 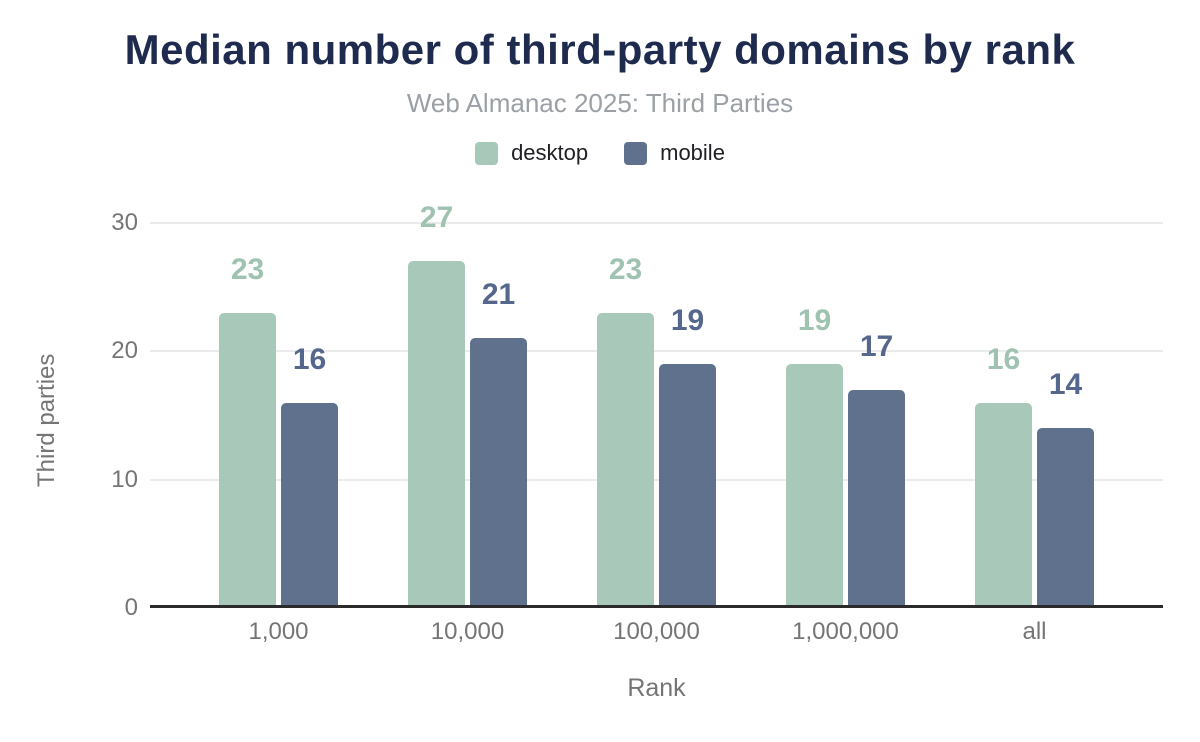 I want to click on y-tick-label: 20, so click(x=124, y=351).